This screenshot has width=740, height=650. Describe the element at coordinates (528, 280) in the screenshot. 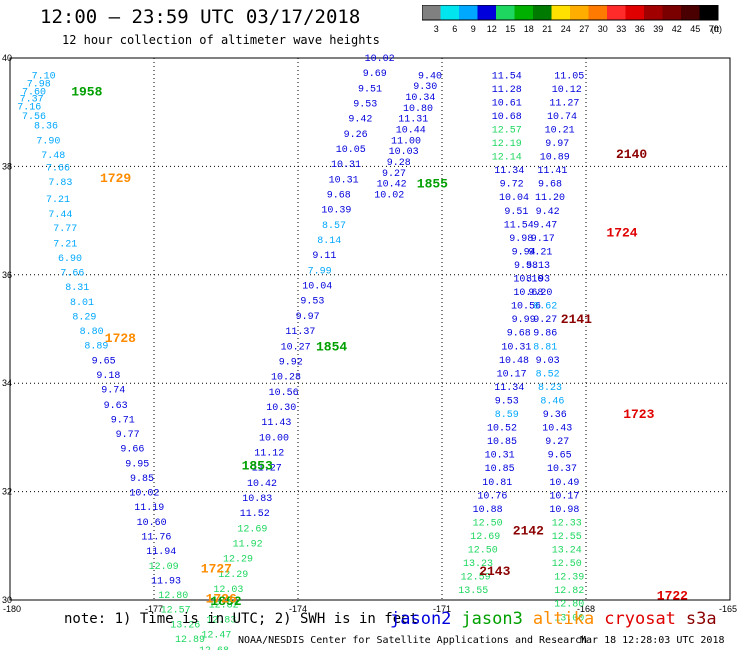

I see `wave-height-value: 10.10` at that location.